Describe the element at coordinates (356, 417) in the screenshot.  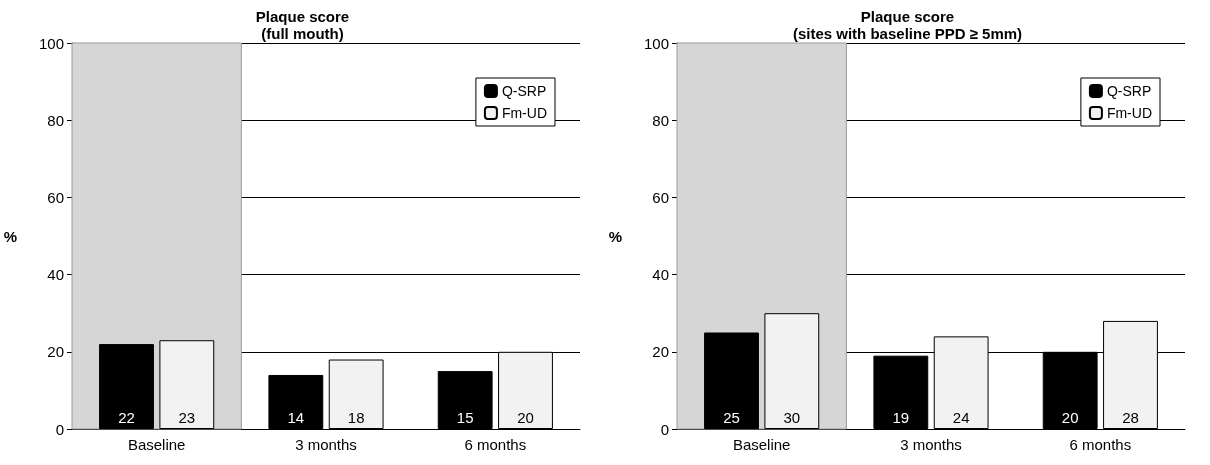
I see `data-label: 18` at that location.